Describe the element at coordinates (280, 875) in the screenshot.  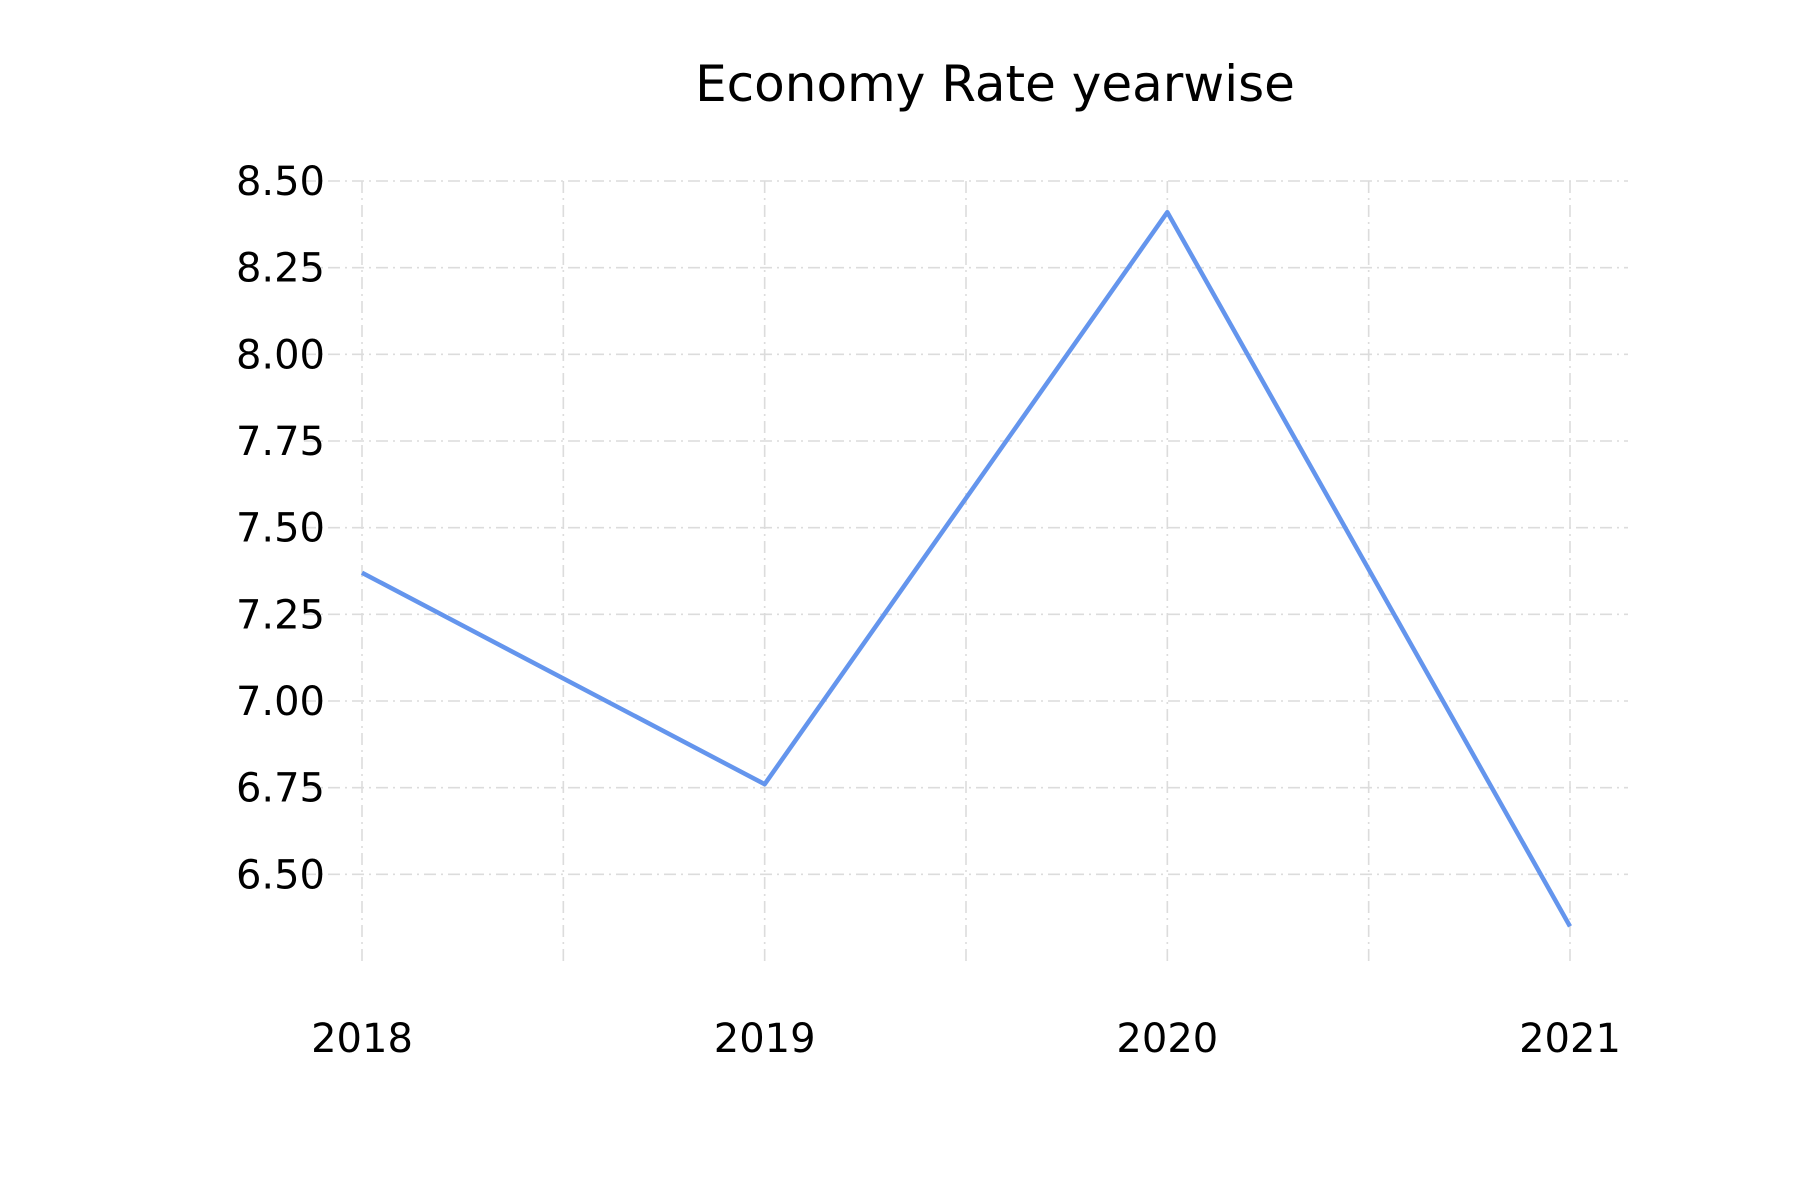
I see `y-tick-label: 6.50` at that location.